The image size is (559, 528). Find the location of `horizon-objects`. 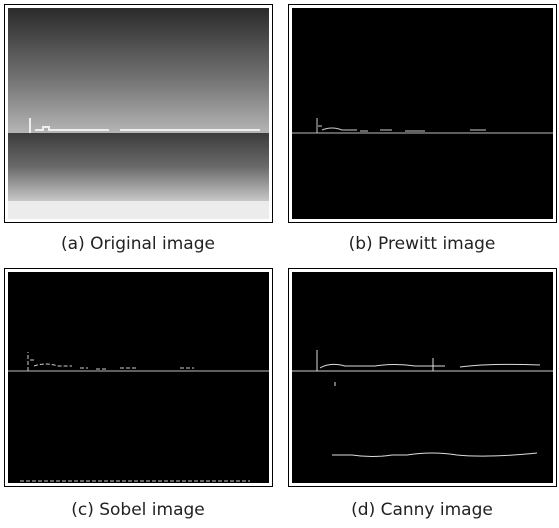

horizon-objects is located at coordinates (144, 125).